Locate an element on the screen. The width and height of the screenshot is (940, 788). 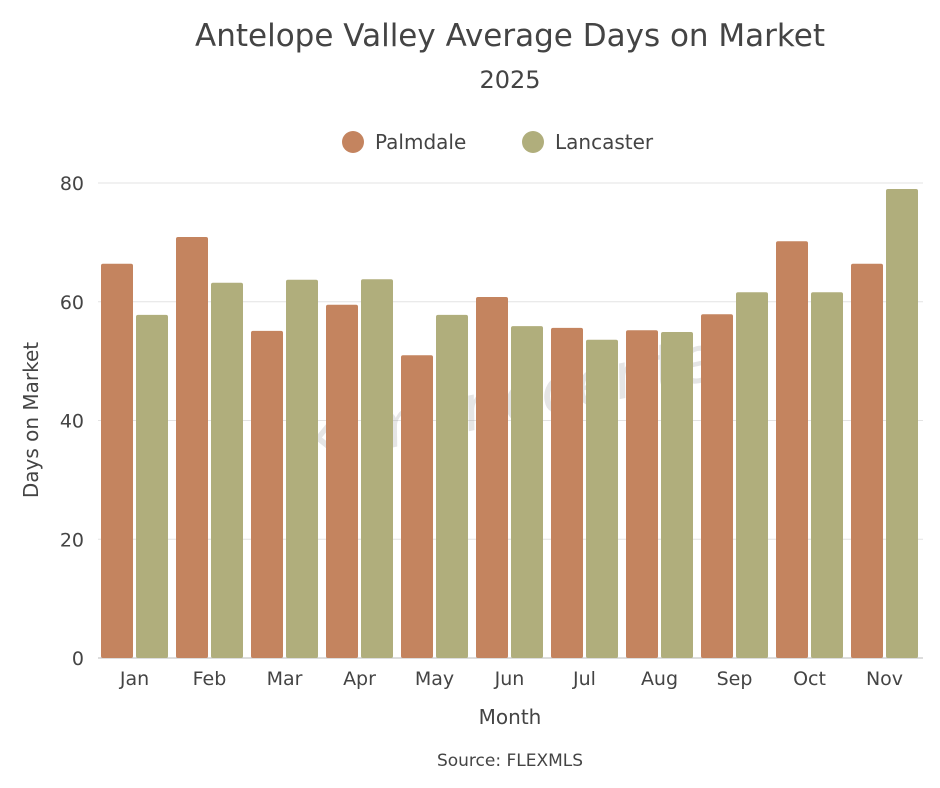
bar-palmdale-oct is located at coordinates (792, 449).